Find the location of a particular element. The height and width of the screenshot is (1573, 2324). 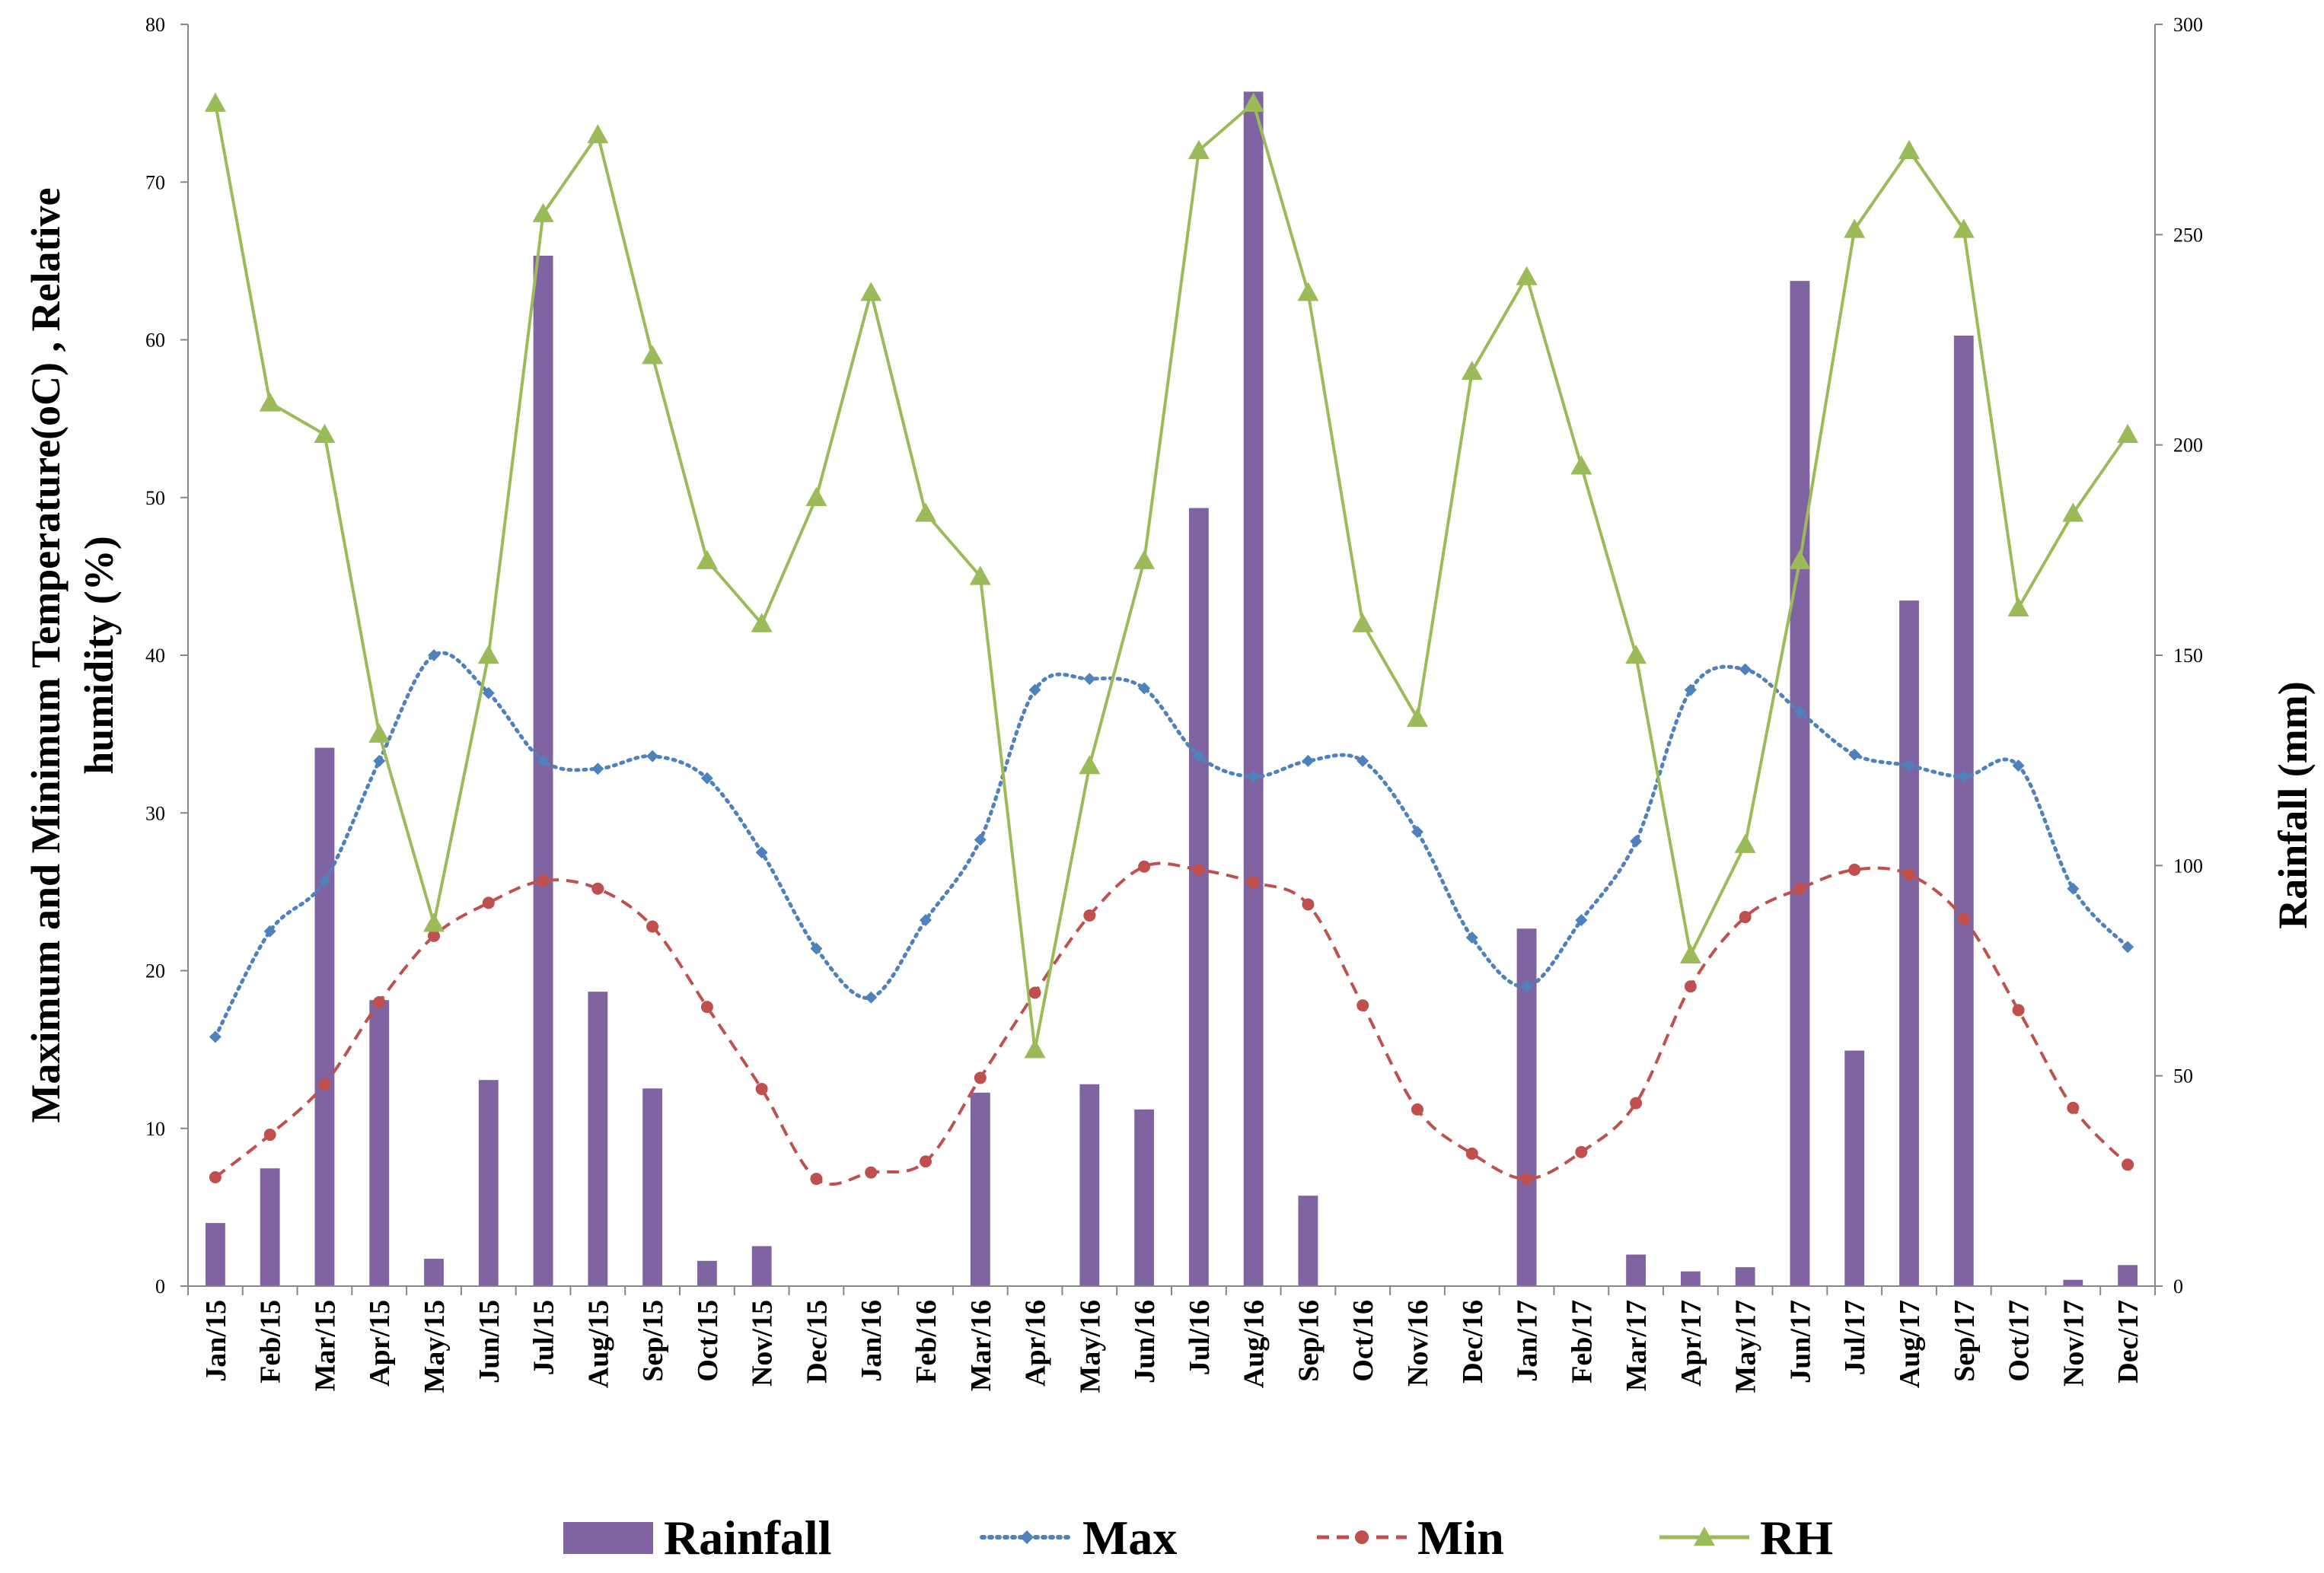

left-tick-label: 50 is located at coordinates (155, 498).